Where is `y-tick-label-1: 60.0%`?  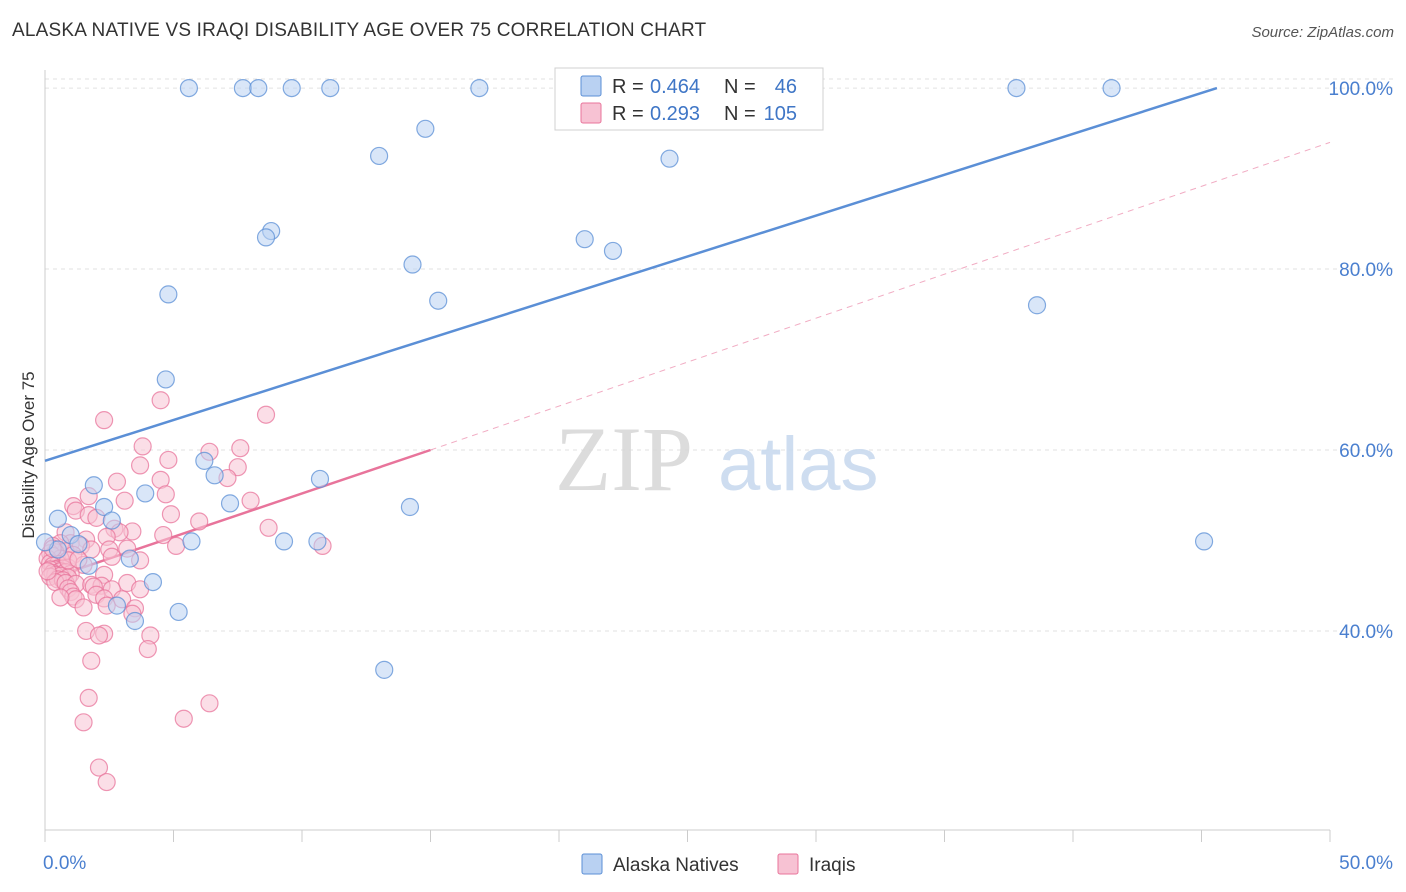 y-tick-label-1: 60.0% is located at coordinates (1366, 451).